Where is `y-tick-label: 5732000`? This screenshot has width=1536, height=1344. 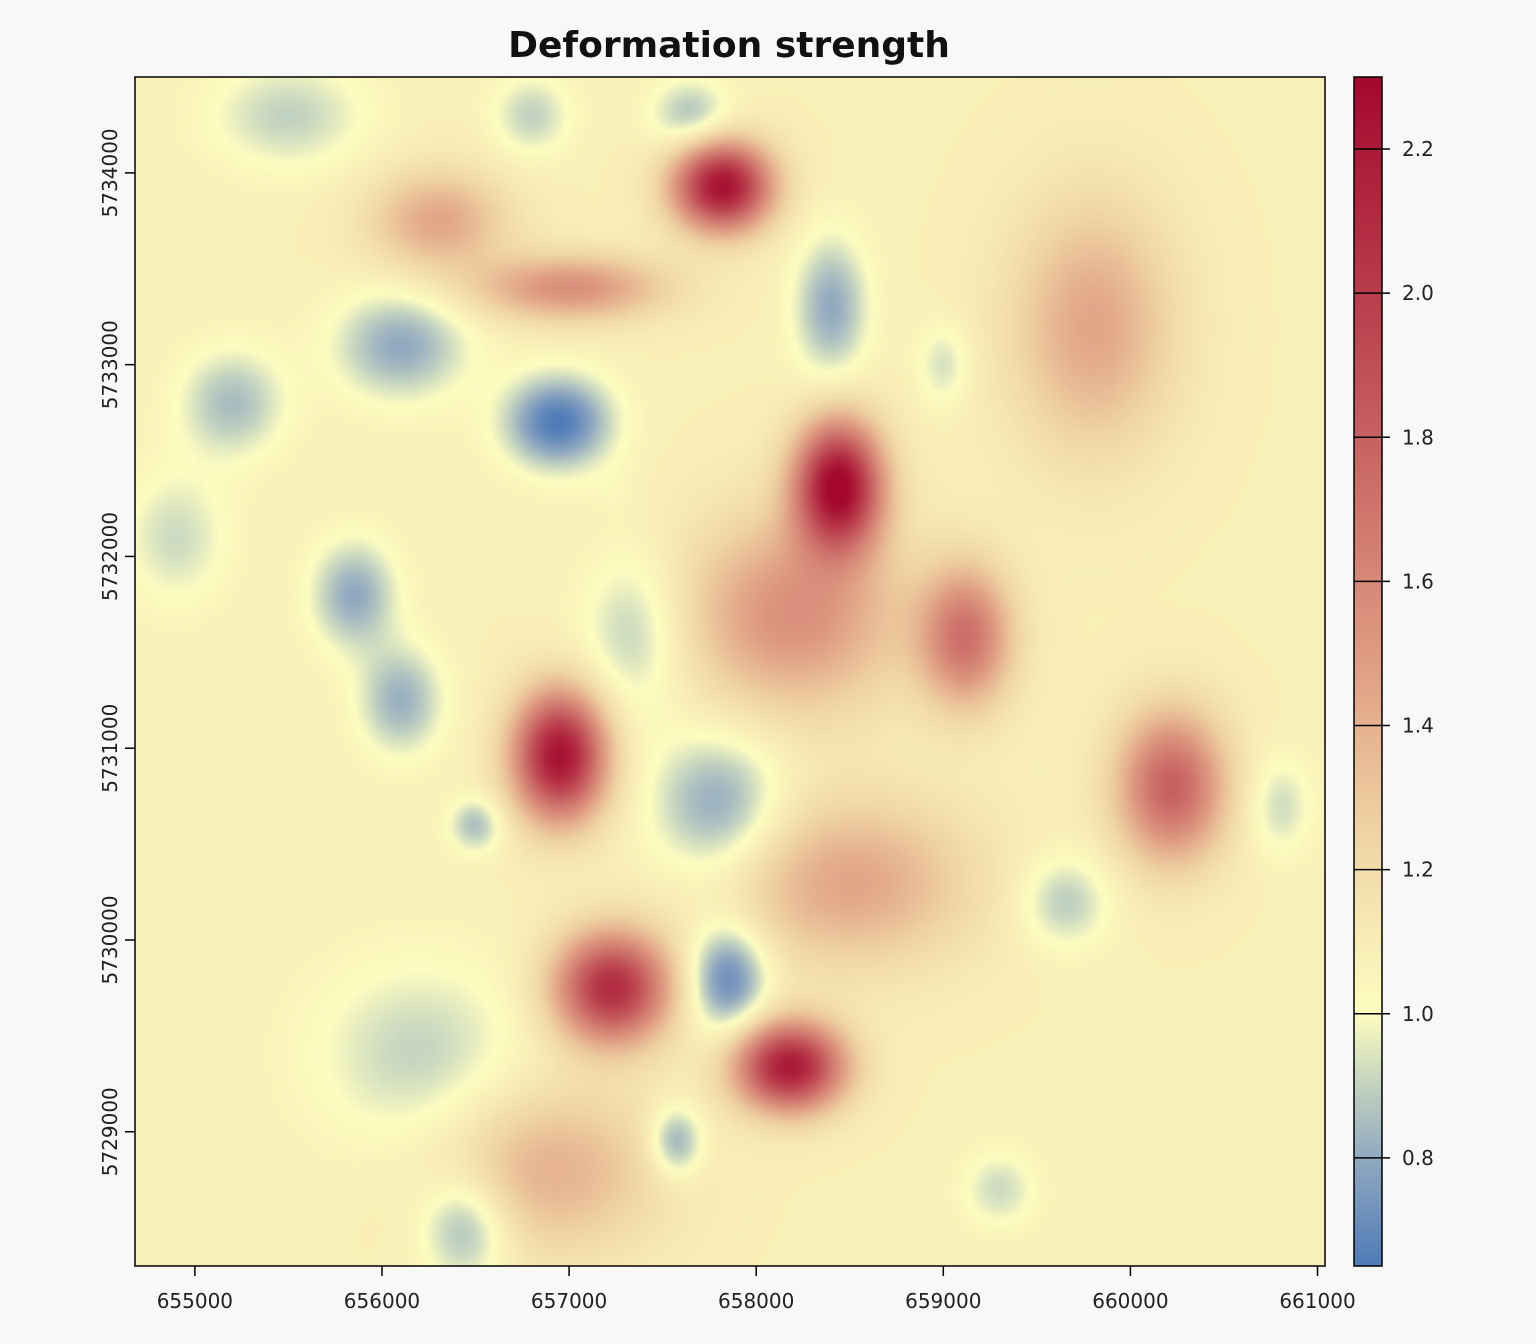
y-tick-label: 5732000 is located at coordinates (110, 556).